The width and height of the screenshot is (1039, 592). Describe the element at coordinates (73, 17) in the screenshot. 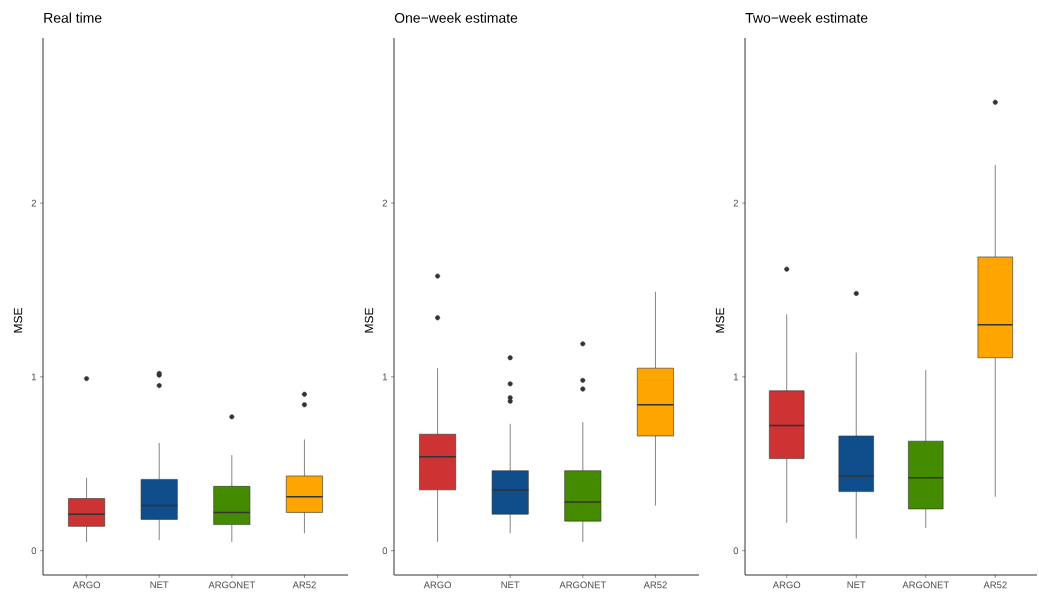

I see `chart-title: Real time` at that location.